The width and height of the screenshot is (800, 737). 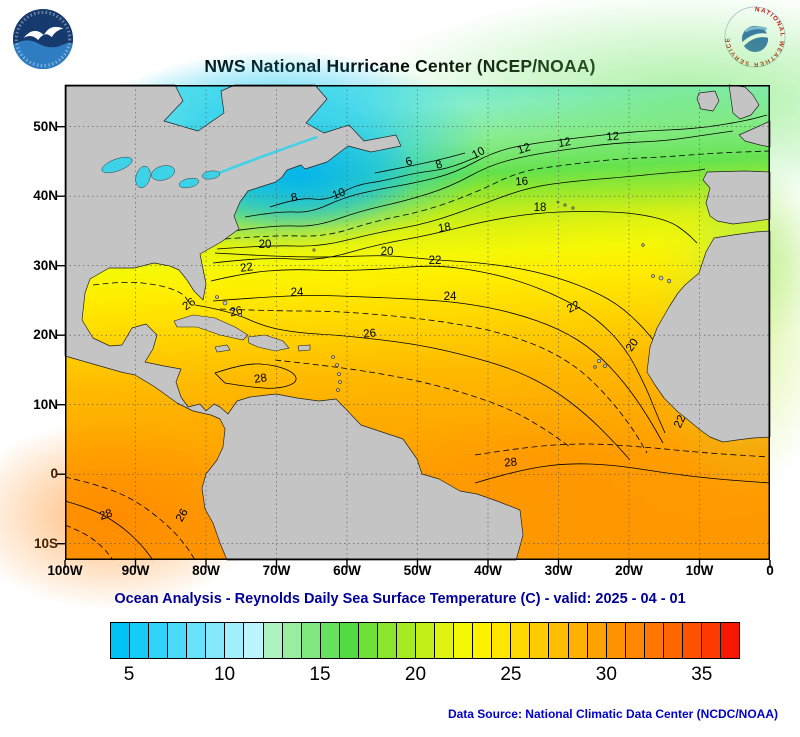 I want to click on britain-landmass, so click(x=744, y=102).